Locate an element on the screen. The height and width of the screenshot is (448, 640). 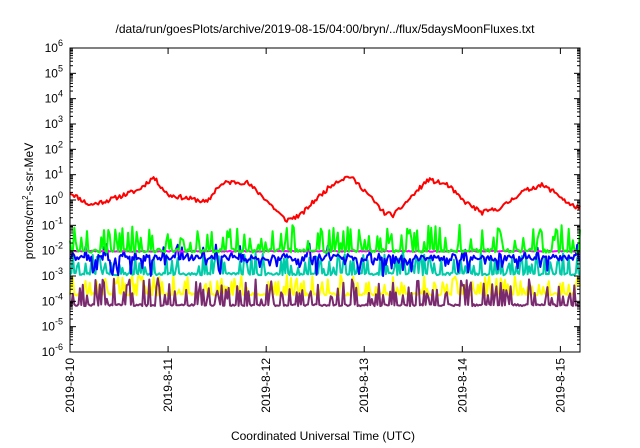
x-tick-label: 2019-8-10 is located at coordinates (70, 385).